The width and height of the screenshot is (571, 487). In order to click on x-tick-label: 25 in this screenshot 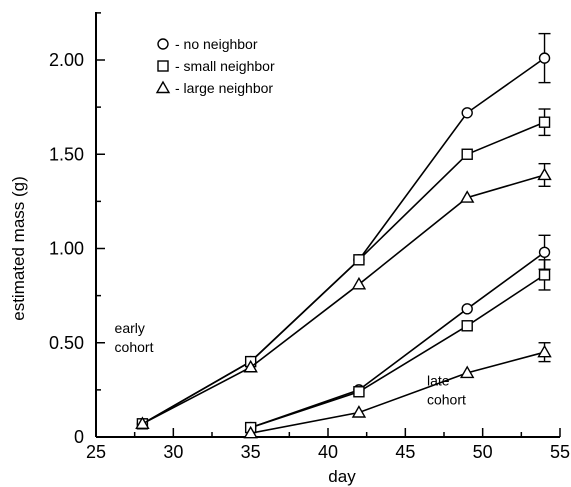, I will do `click(96, 452)`.